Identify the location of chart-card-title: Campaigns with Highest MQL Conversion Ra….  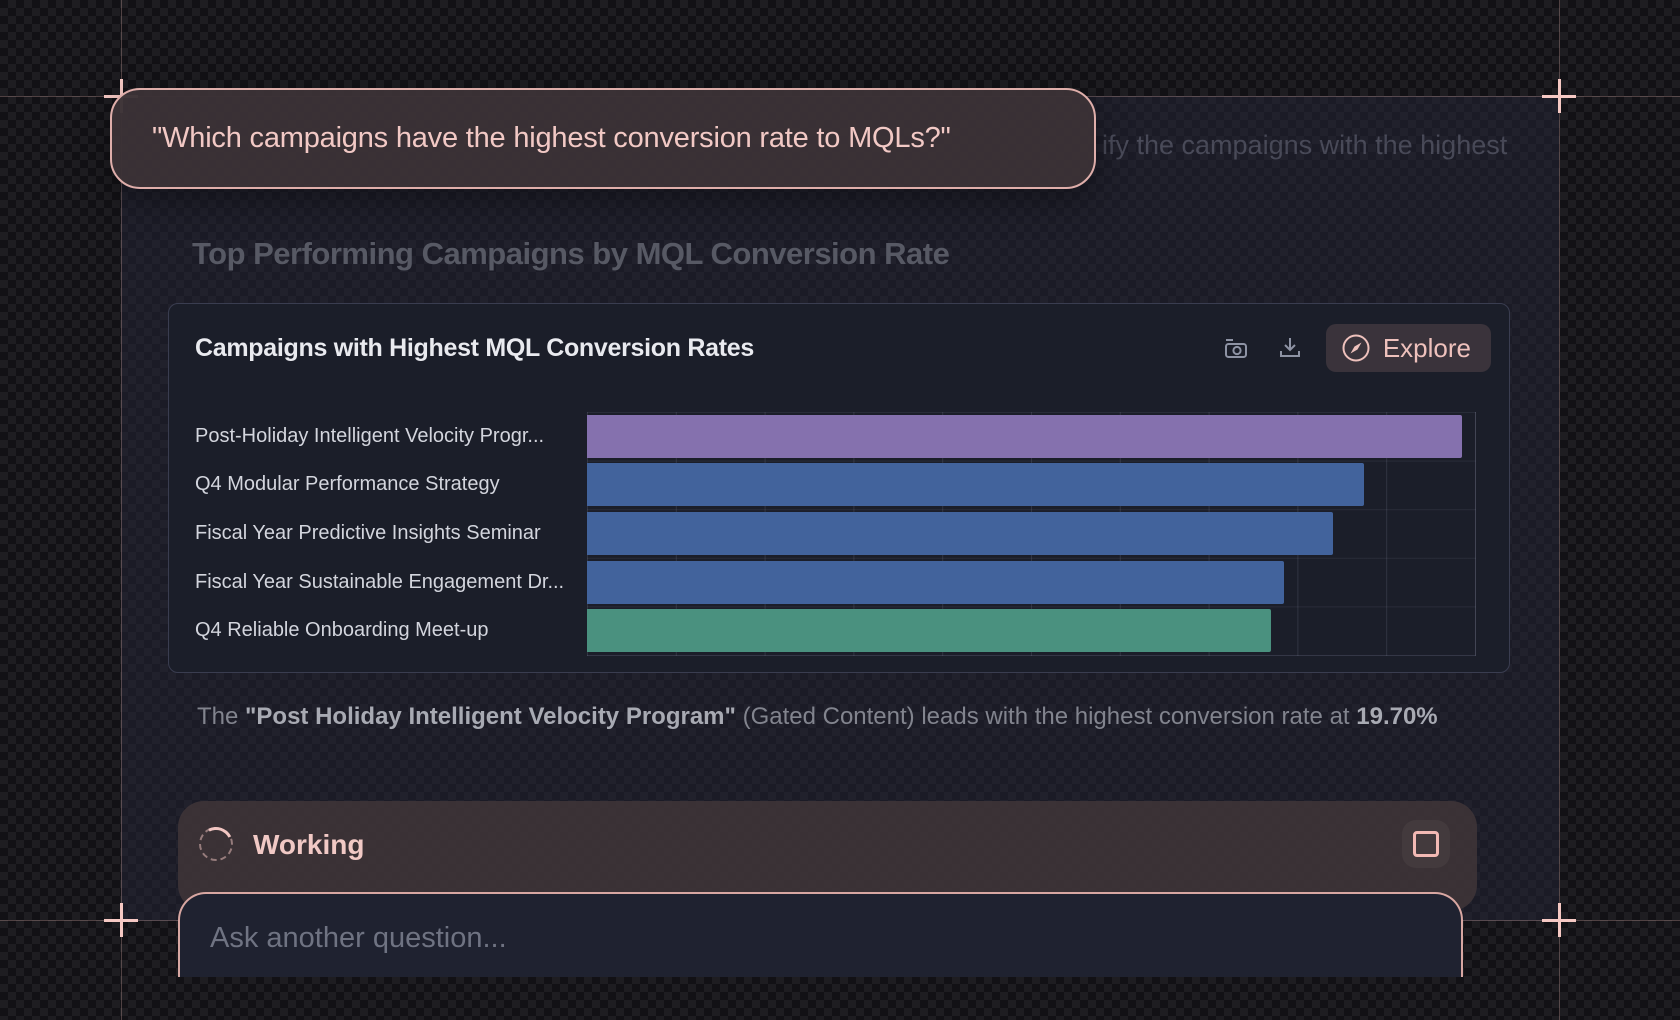
(474, 347).